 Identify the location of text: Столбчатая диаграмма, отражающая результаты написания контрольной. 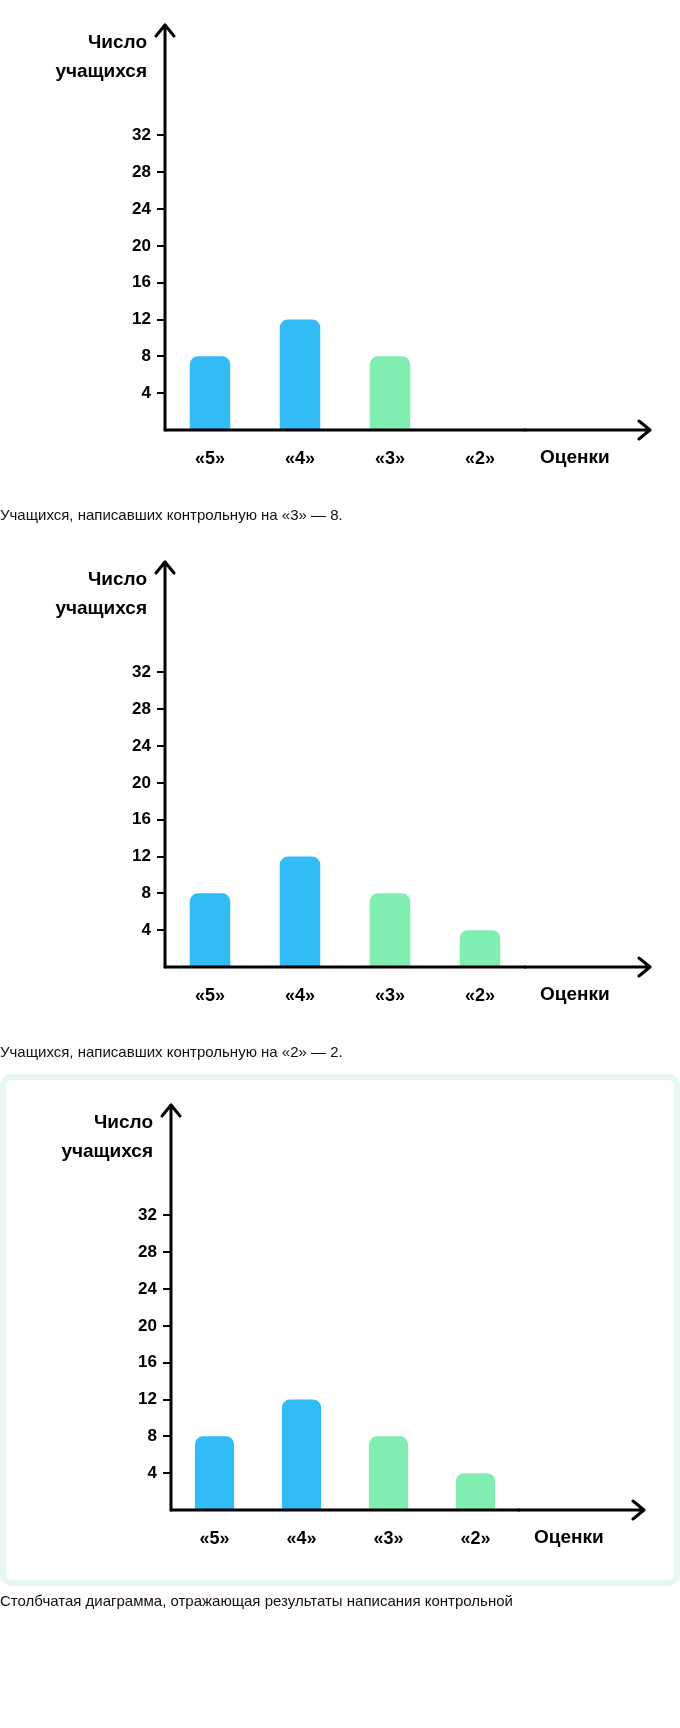
(257, 1600).